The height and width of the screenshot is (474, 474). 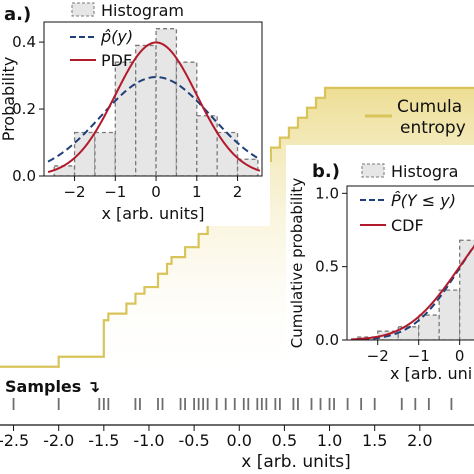 What do you see at coordinates (232, 404) in the screenshot?
I see `sample-rug` at bounding box center [232, 404].